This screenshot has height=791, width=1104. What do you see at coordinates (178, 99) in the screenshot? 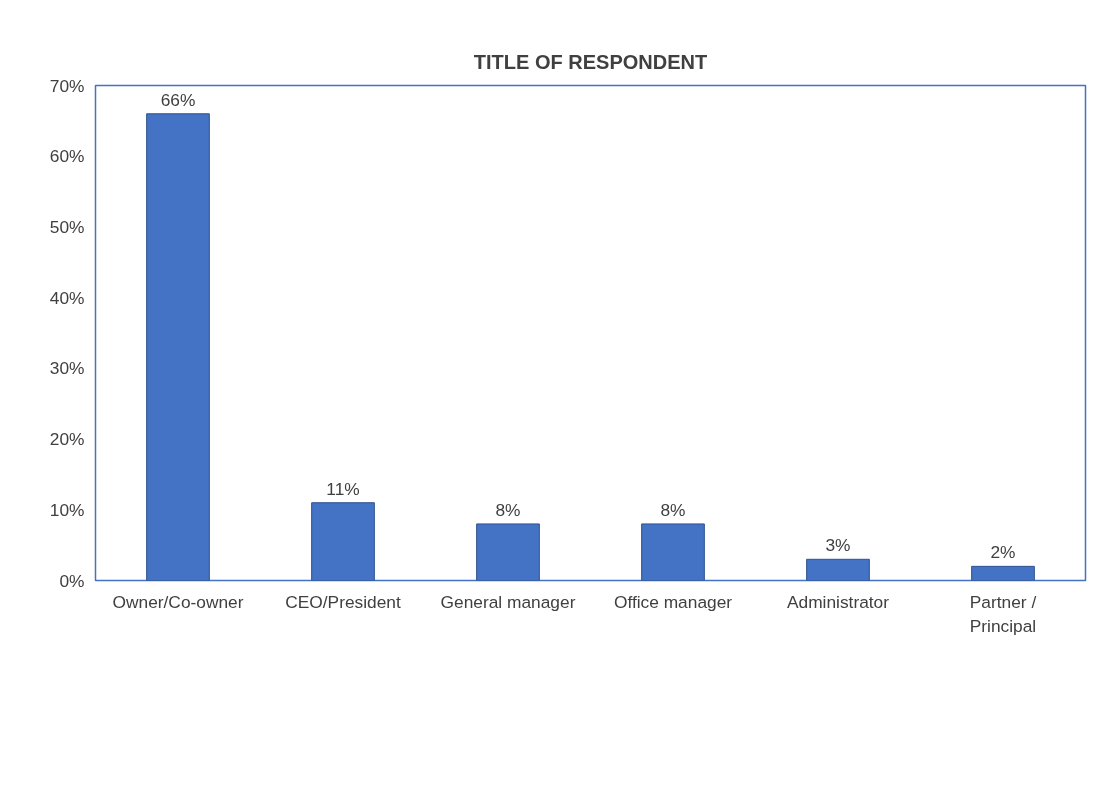
I see `data-label: 66%` at bounding box center [178, 99].